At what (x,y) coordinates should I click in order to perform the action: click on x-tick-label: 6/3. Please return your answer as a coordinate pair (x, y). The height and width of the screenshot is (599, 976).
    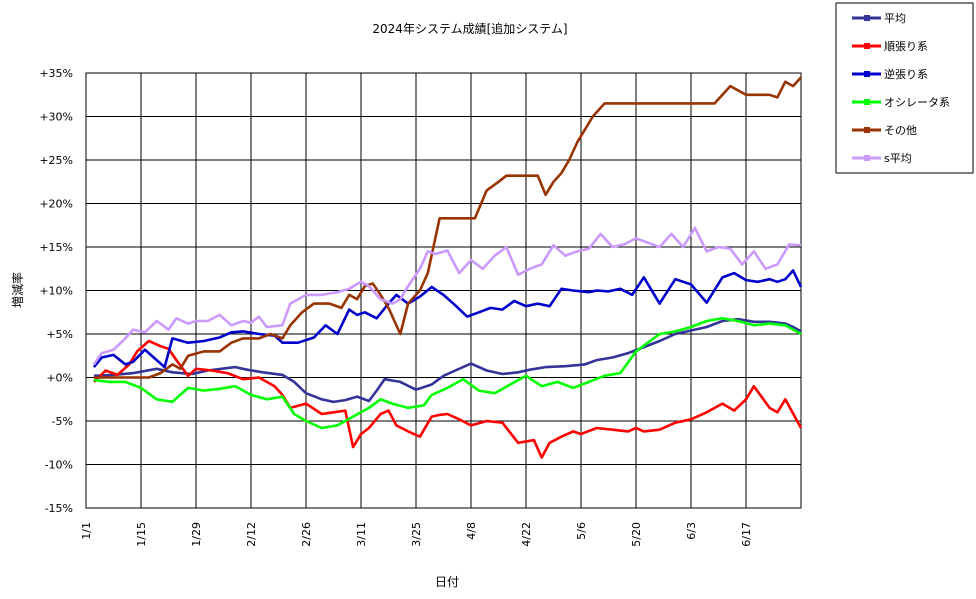
    Looking at the image, I should click on (691, 531).